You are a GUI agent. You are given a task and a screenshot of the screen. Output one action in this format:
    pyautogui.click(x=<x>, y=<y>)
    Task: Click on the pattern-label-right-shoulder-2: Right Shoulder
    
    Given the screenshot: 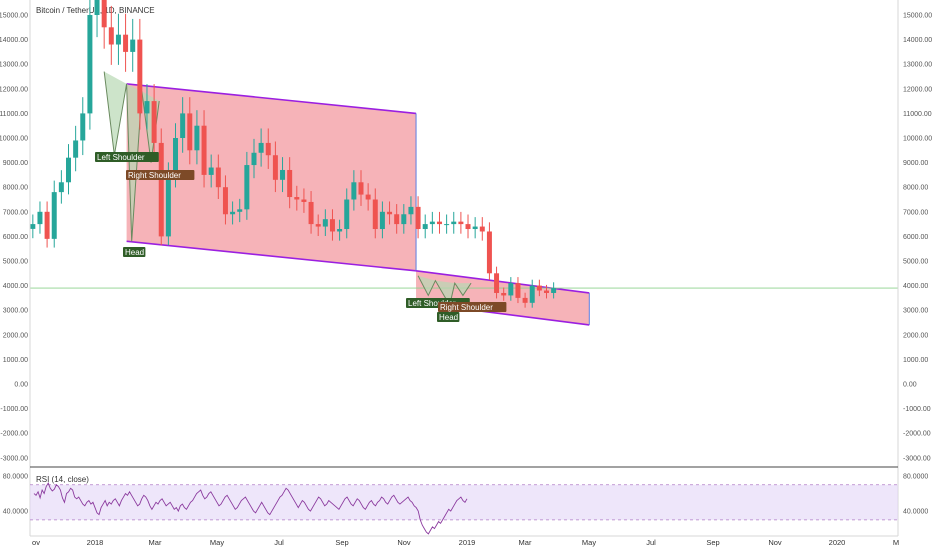 What is the action you would take?
    pyautogui.click(x=466, y=307)
    